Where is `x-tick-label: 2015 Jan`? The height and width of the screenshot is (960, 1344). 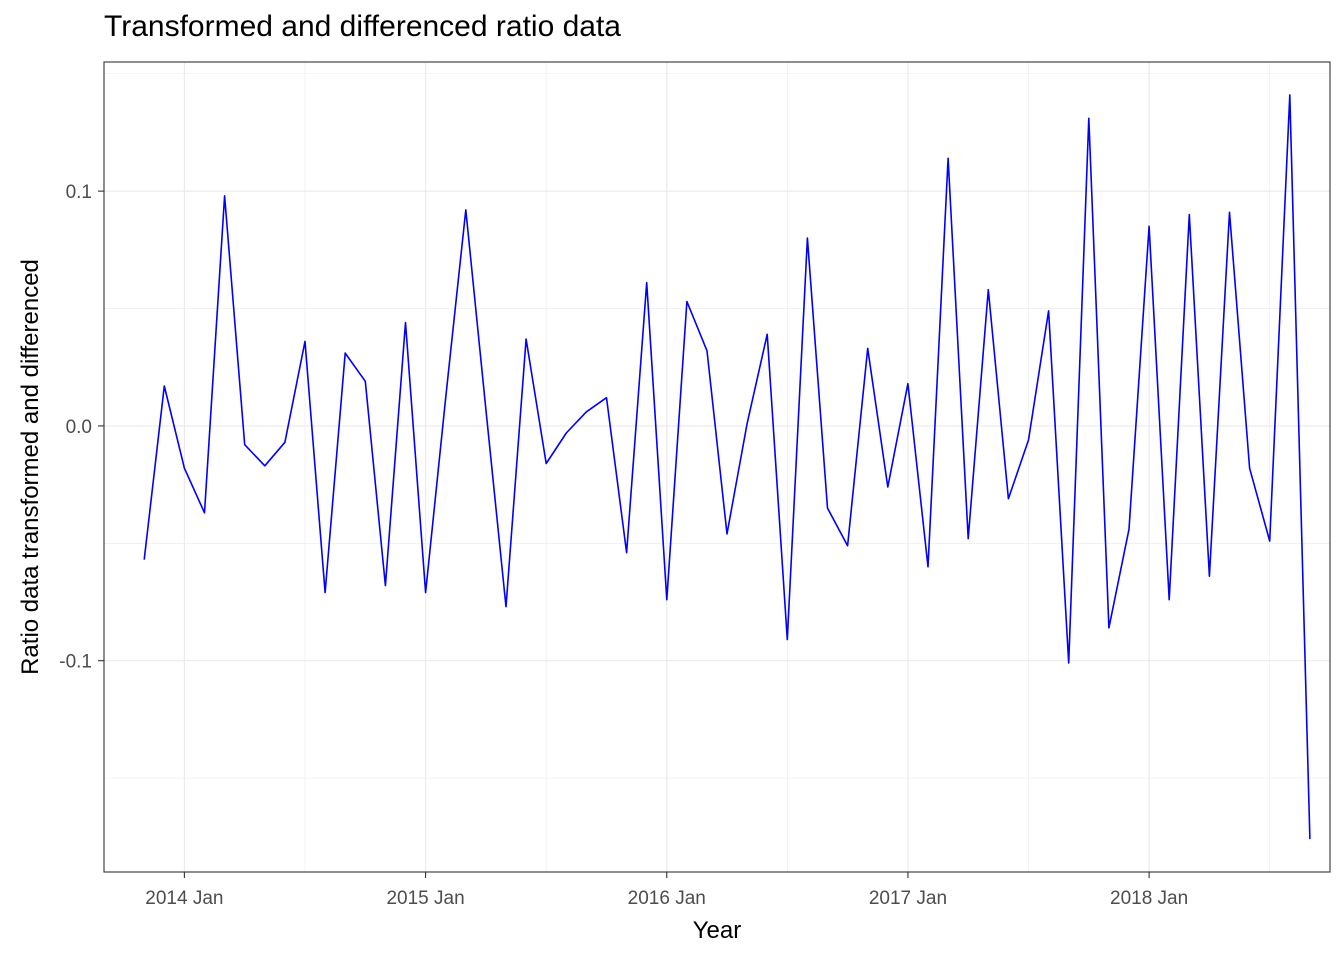
x-tick-label: 2015 Jan is located at coordinates (425, 898).